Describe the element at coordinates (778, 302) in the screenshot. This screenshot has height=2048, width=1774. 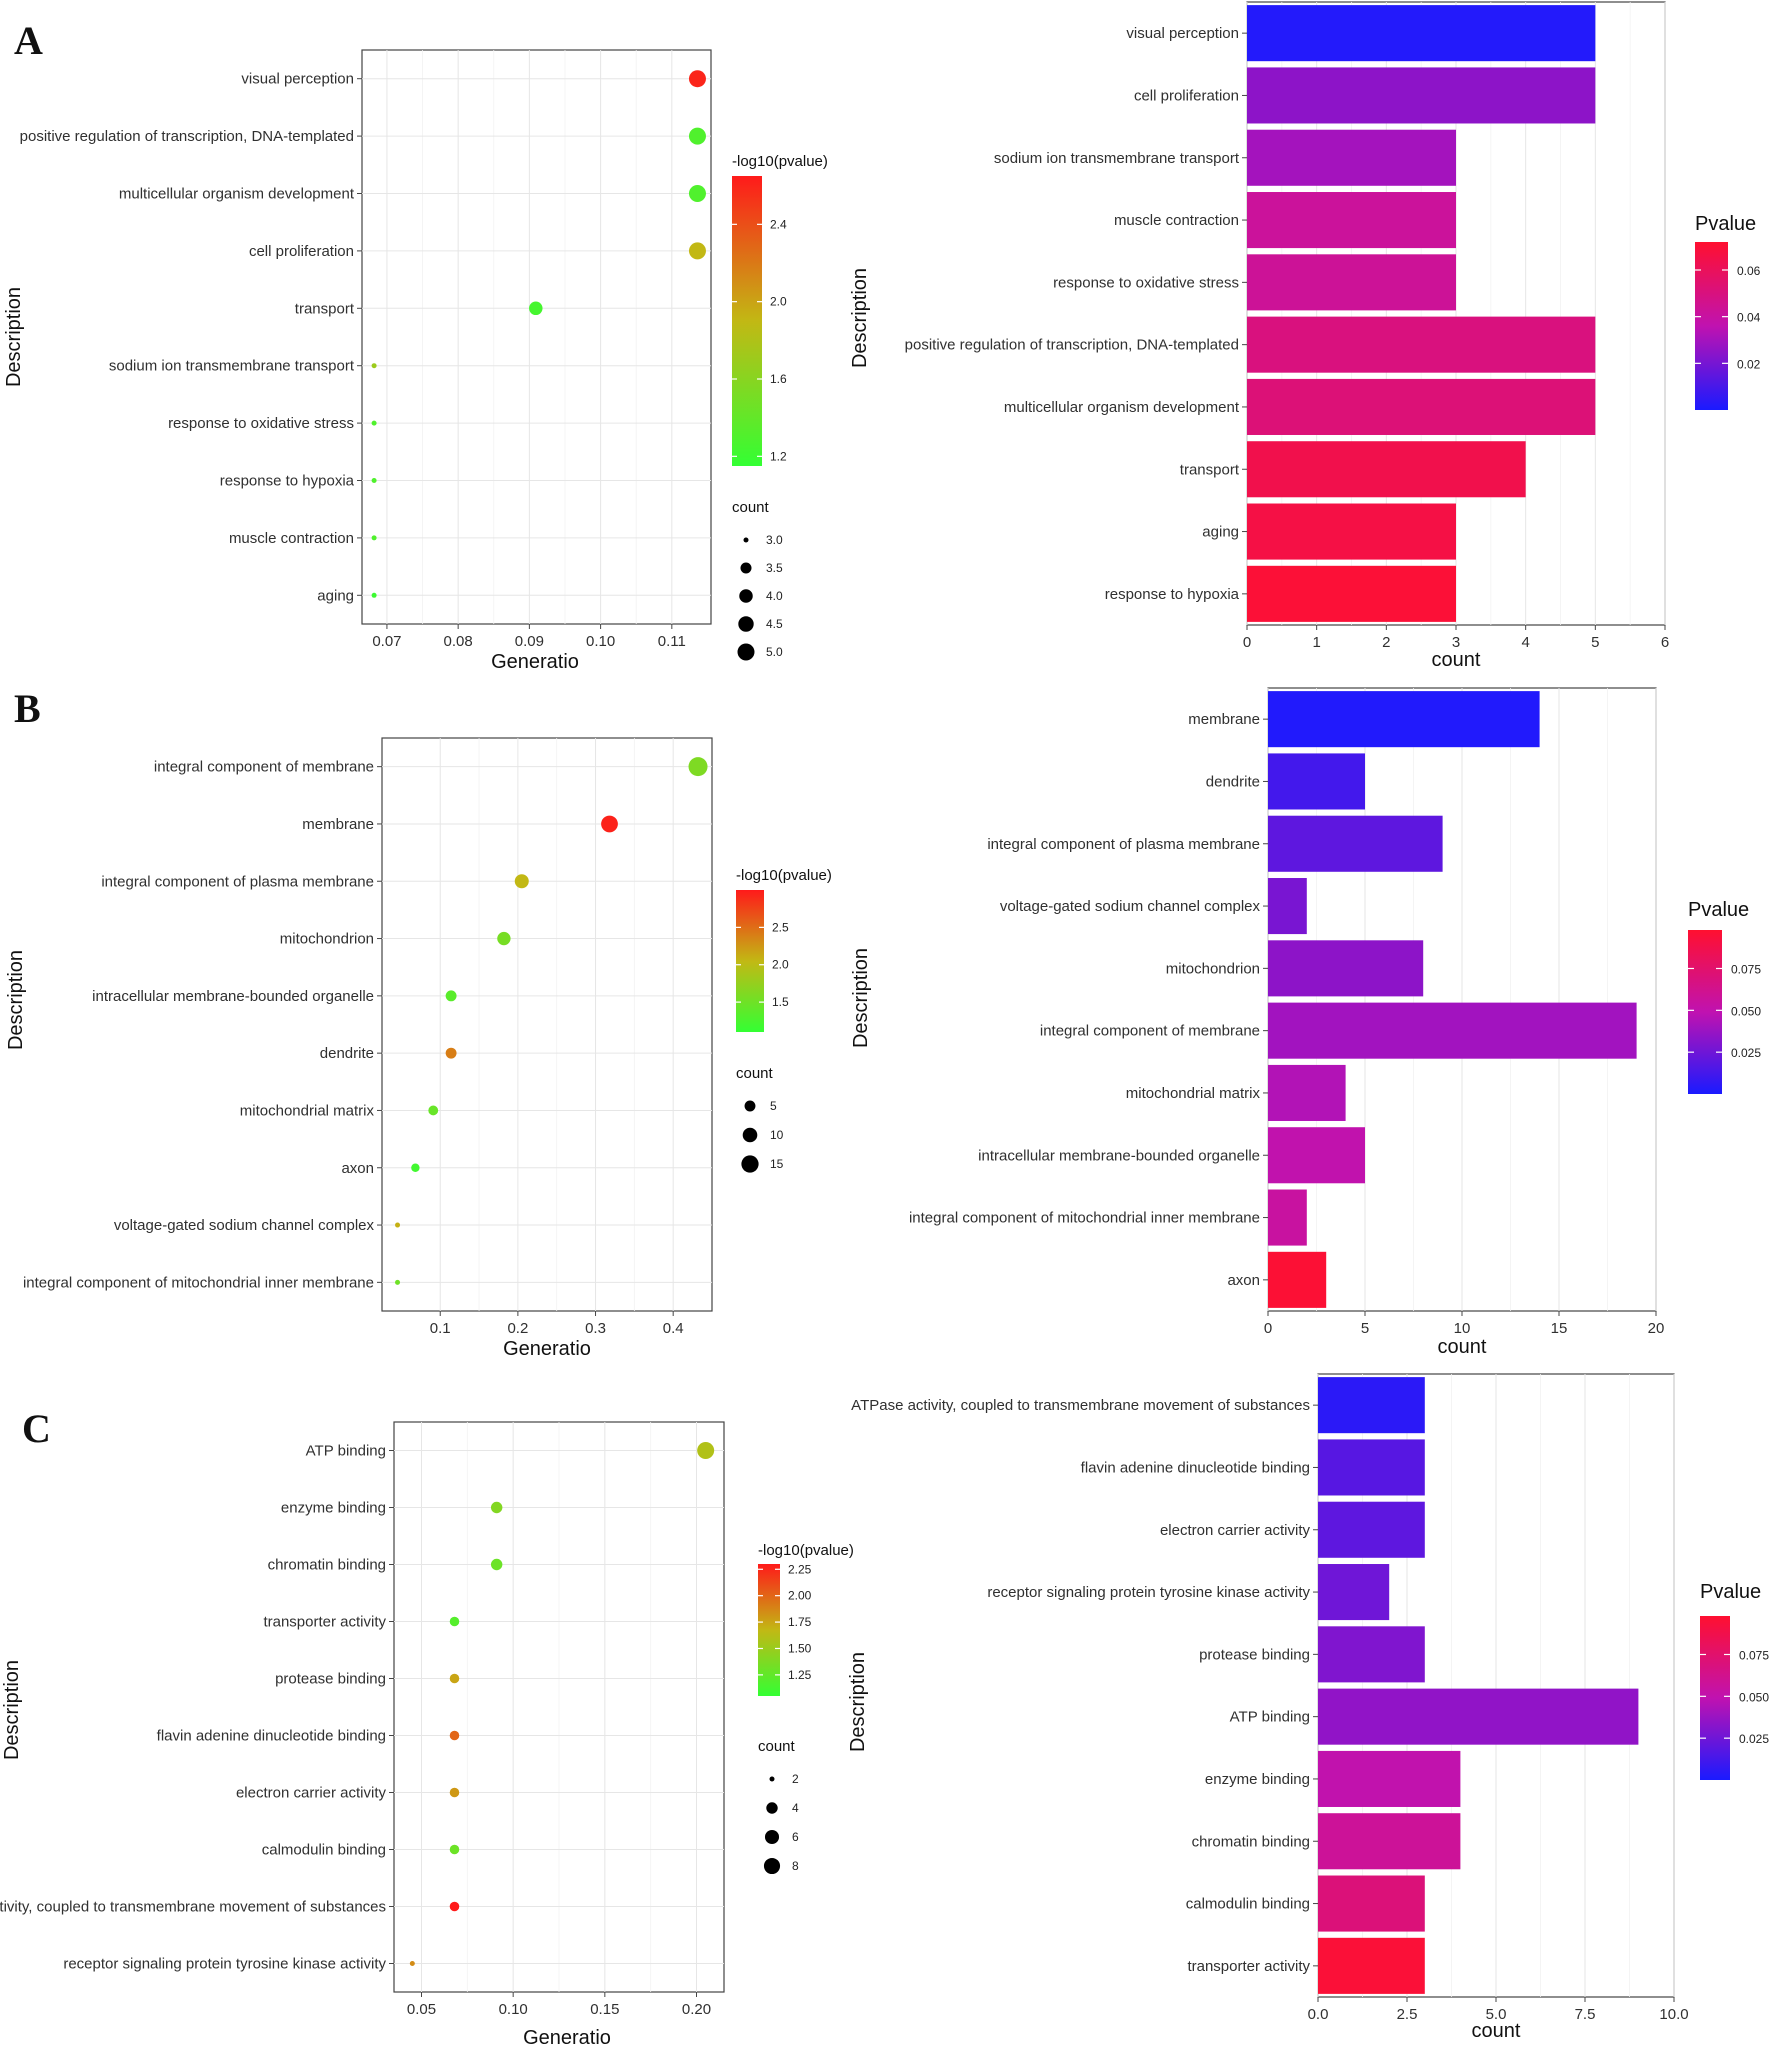
I see `color-tick-label: 2.0` at that location.